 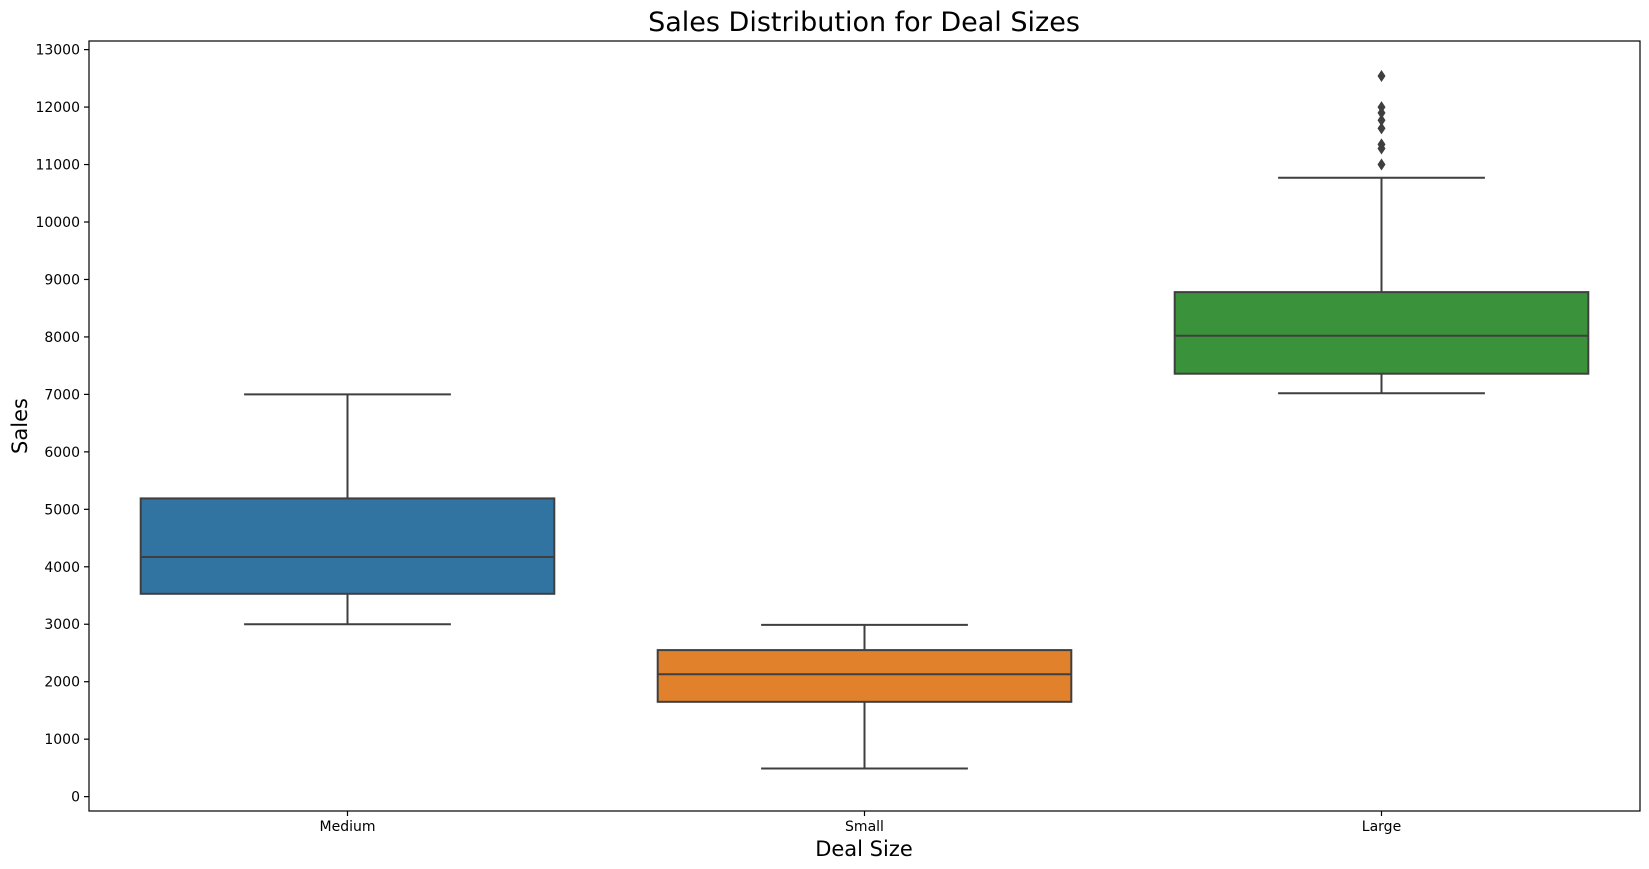 I want to click on y-tick-label: 7000, so click(x=62, y=395).